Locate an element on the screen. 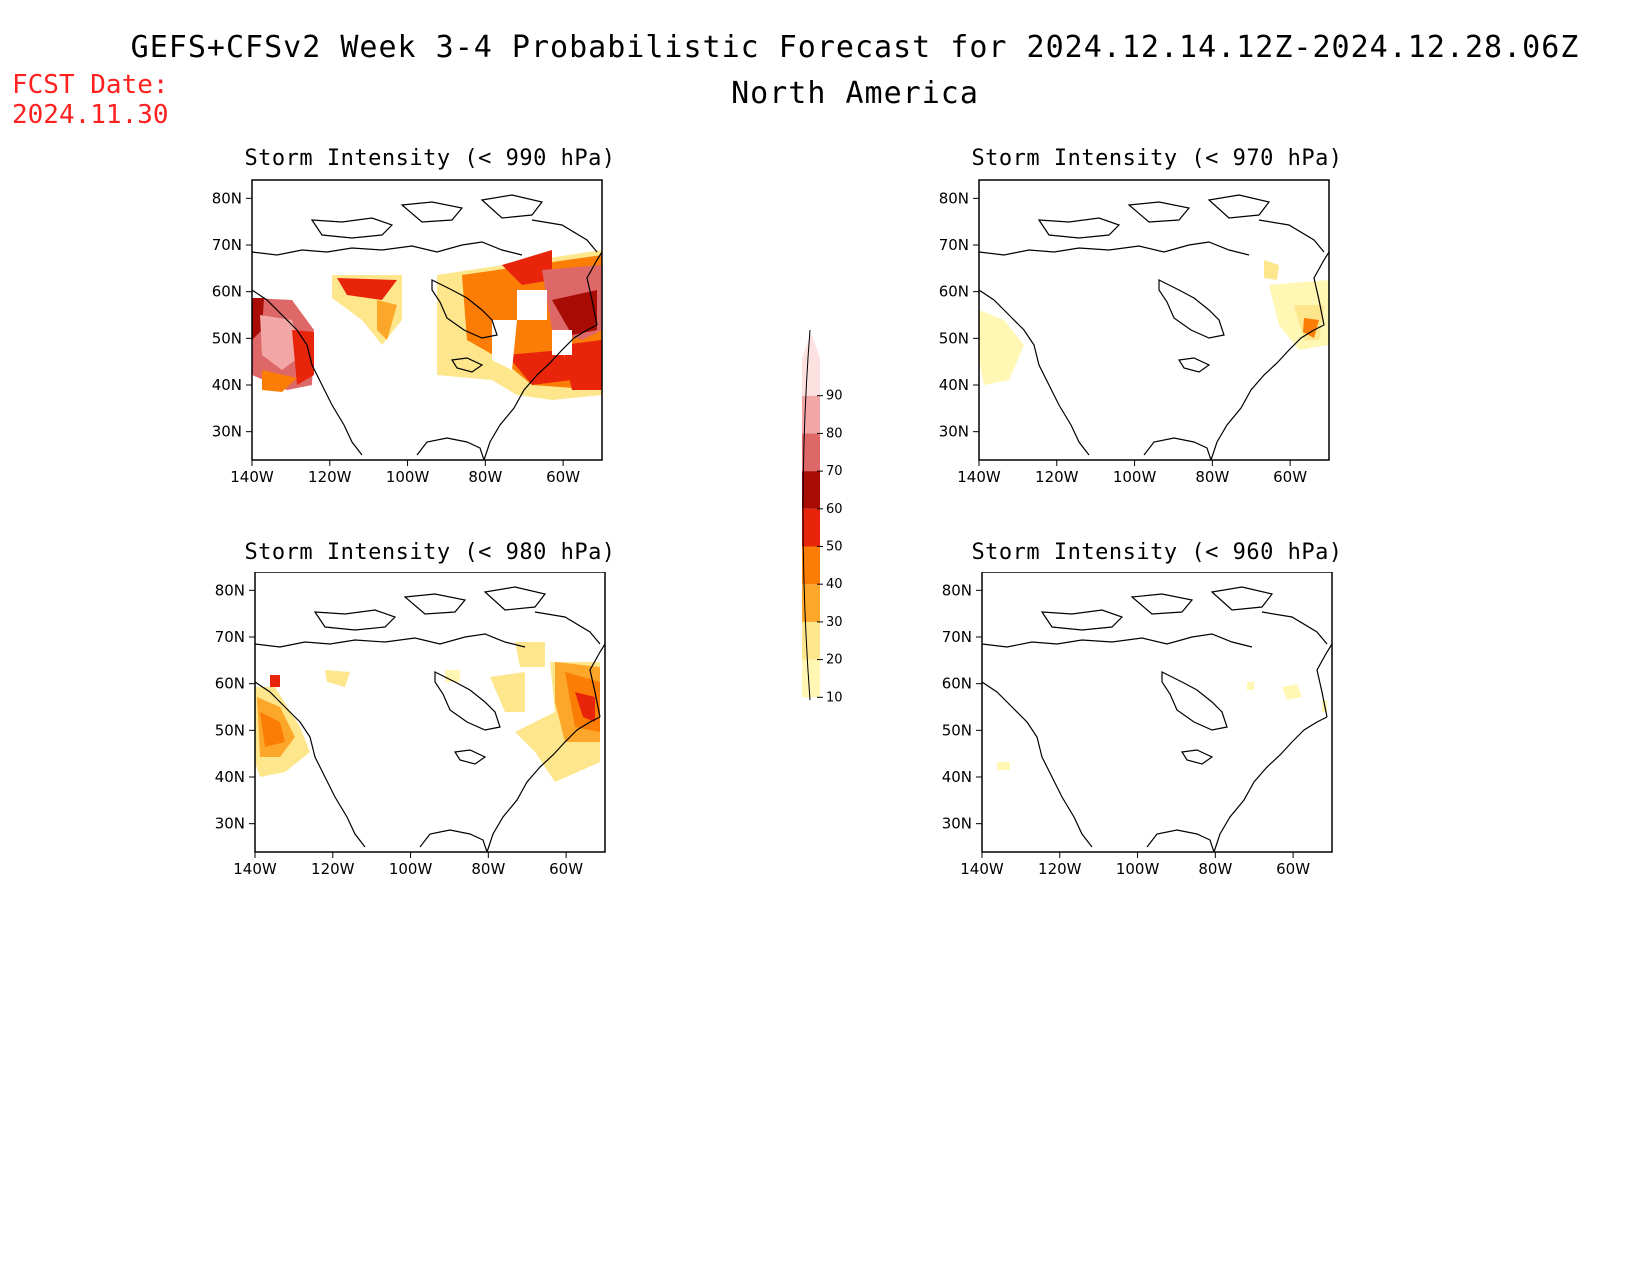  region-subtitle: North America is located at coordinates (855, 93).